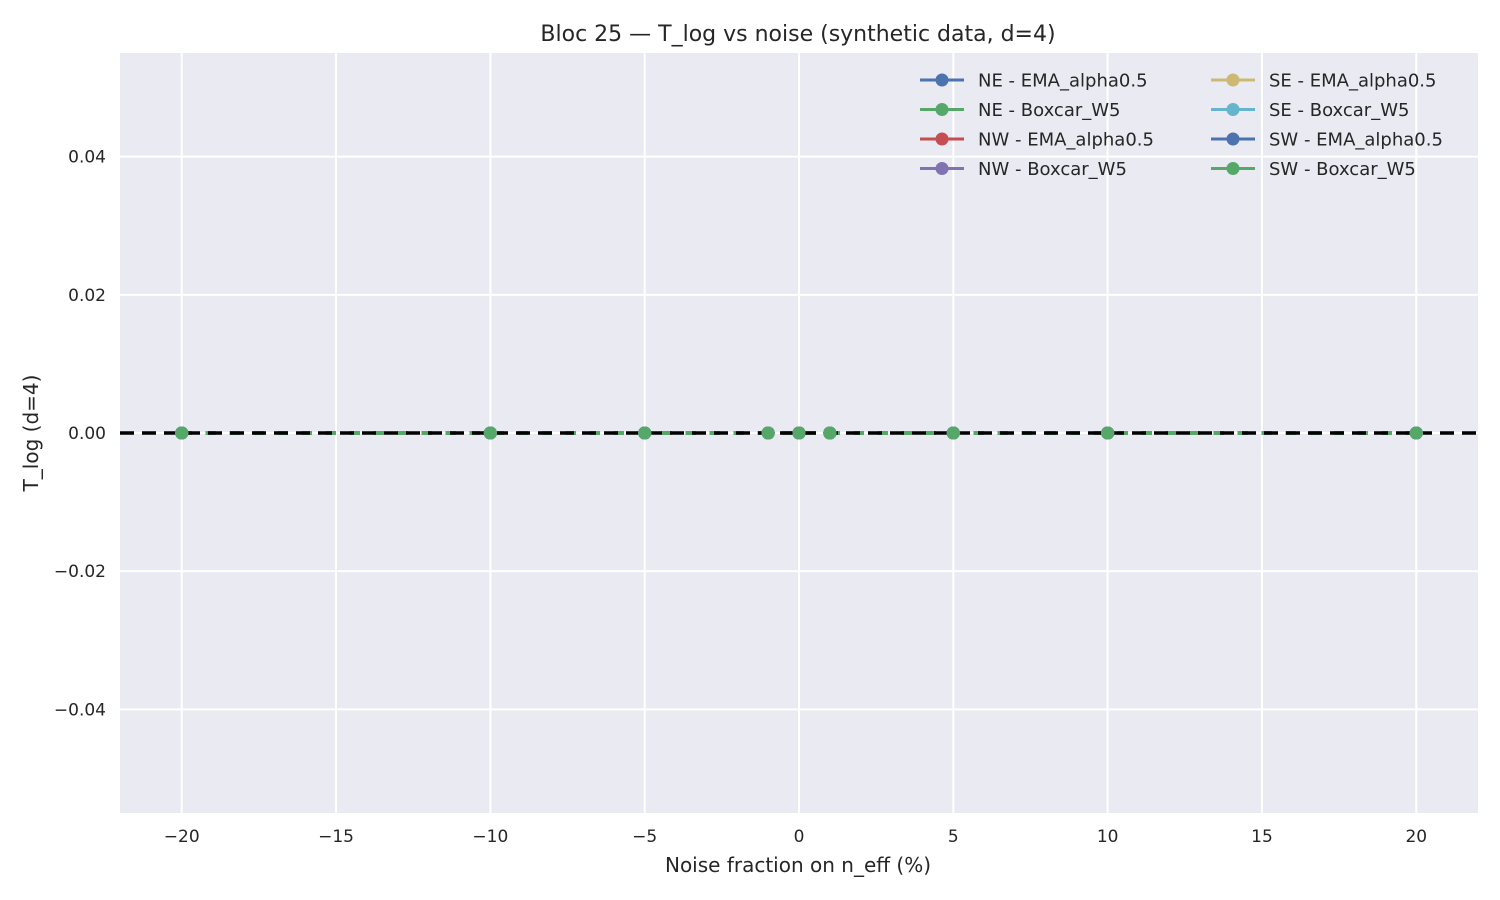 Image resolution: width=1500 pixels, height=900 pixels. What do you see at coordinates (1066, 140) in the screenshot?
I see `legend-label: NW - EMA_alpha0.5` at bounding box center [1066, 140].